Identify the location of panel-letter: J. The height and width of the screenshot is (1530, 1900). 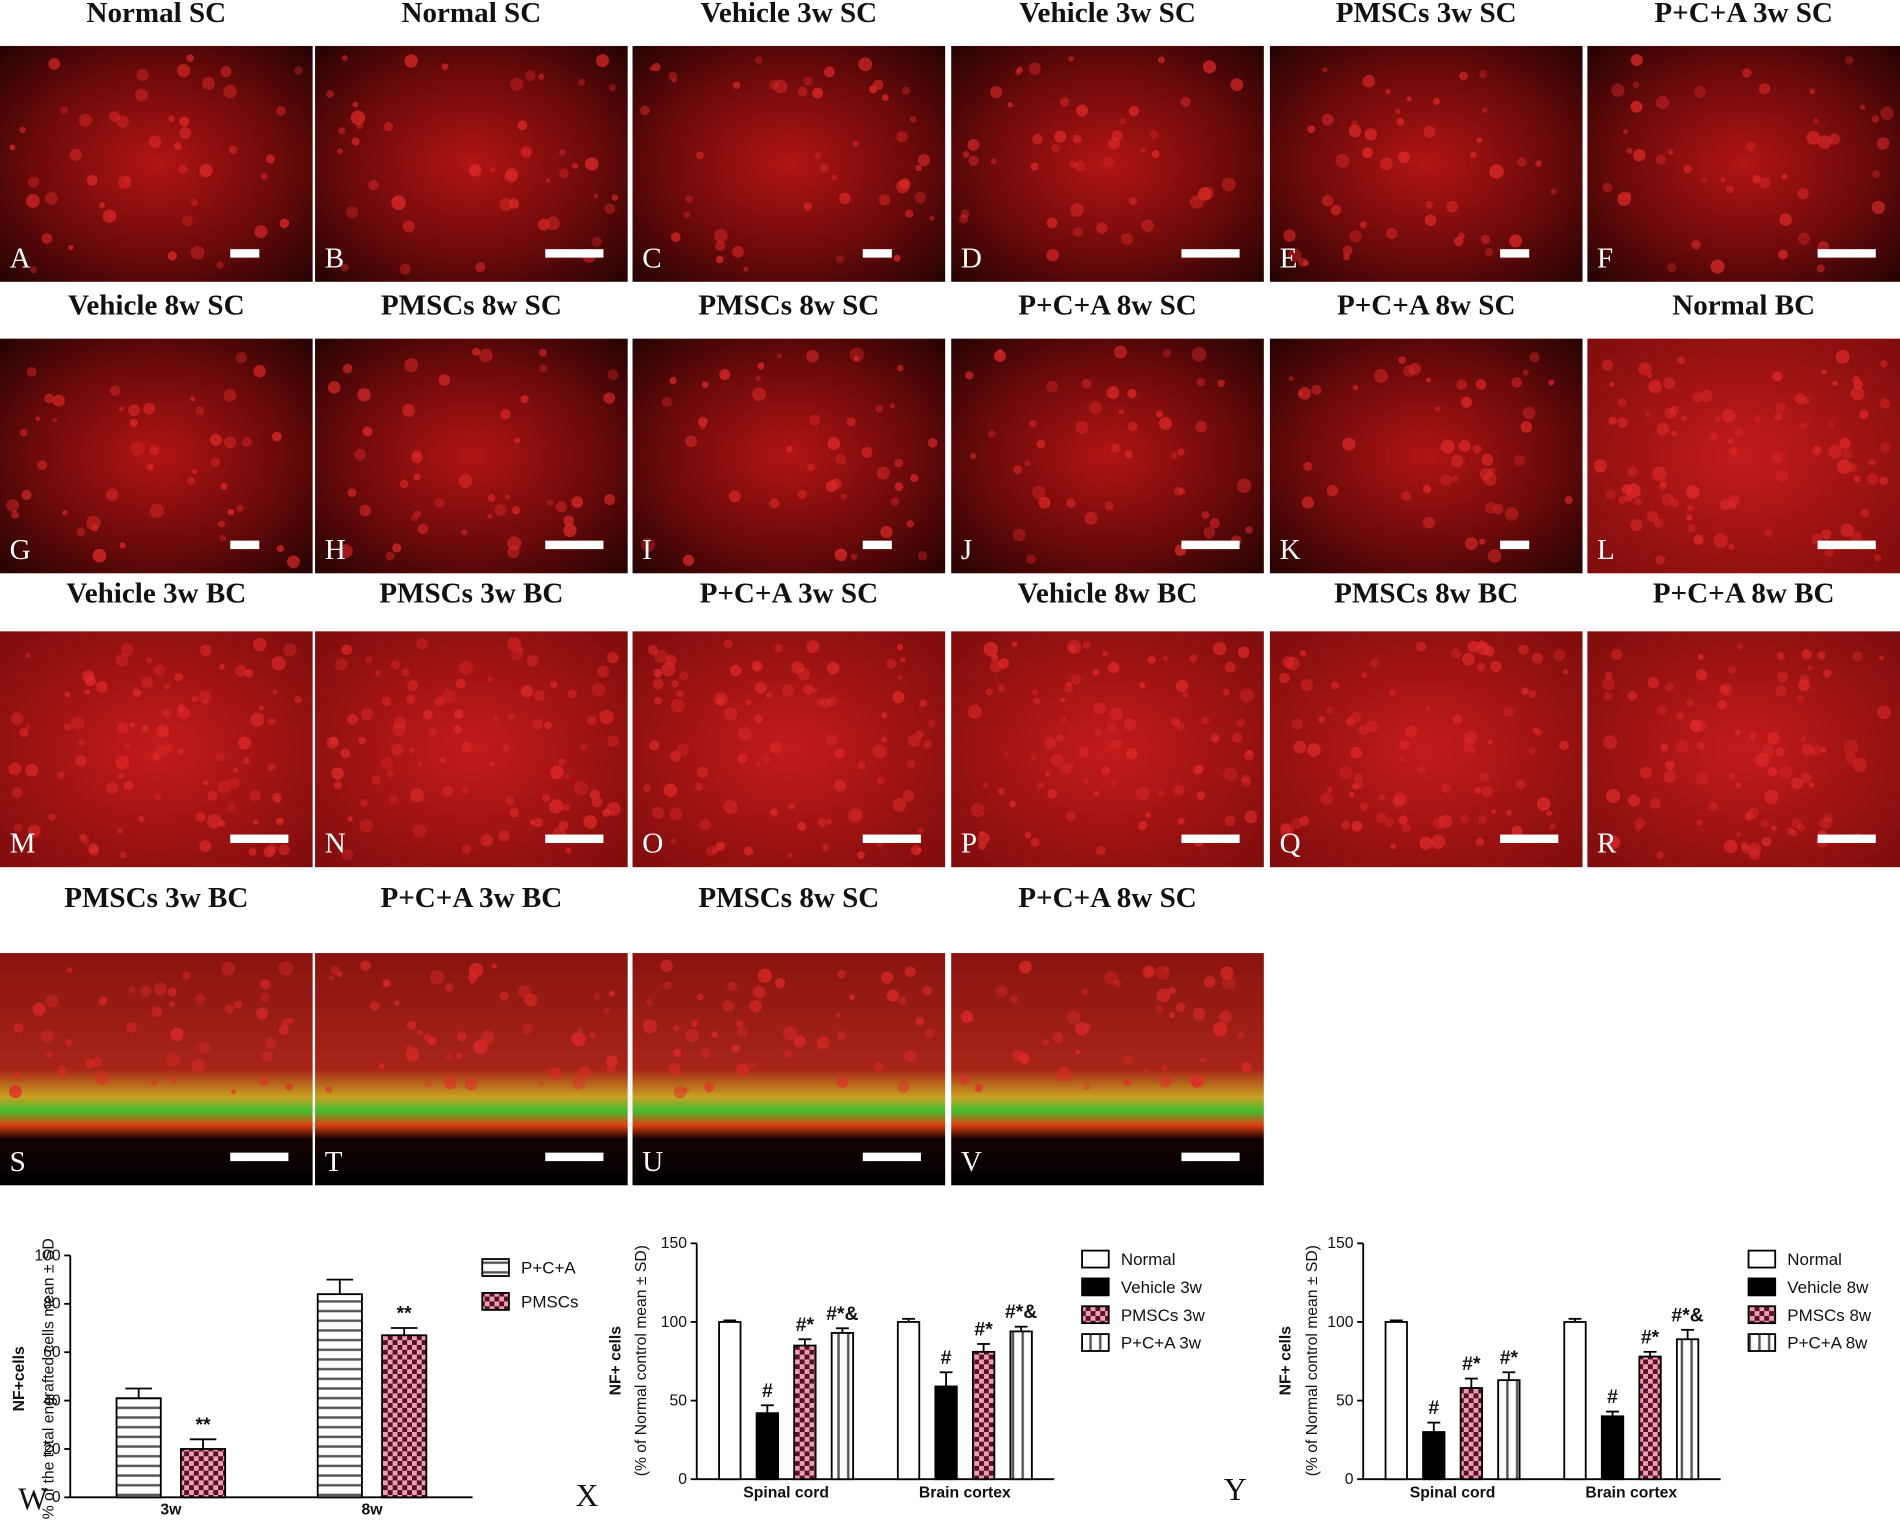
(966, 550).